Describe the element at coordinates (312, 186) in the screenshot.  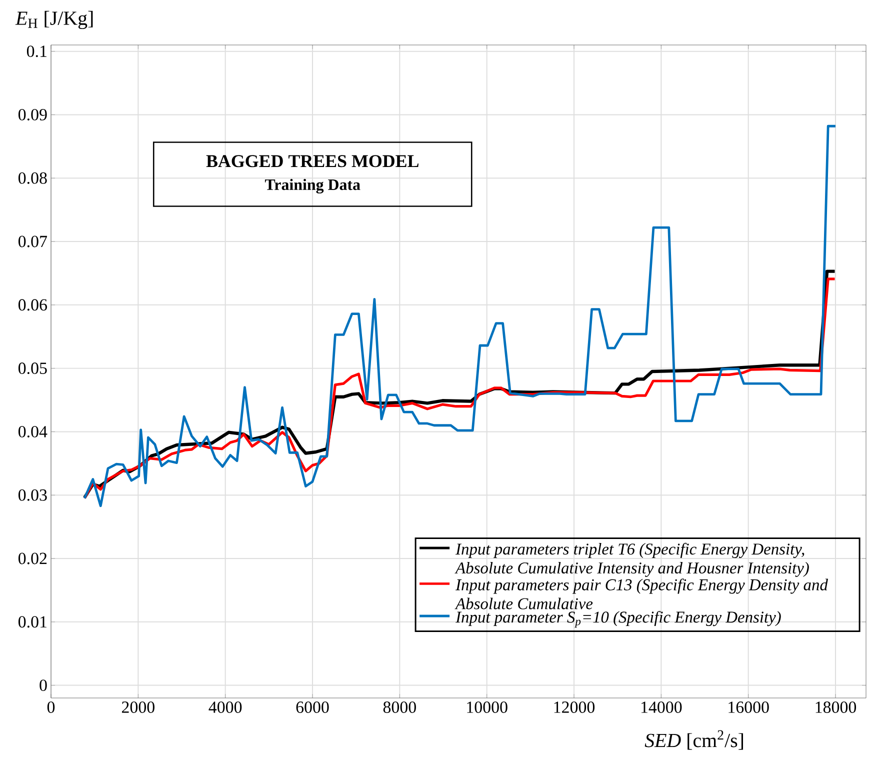
I see `text: Training Data` at that location.